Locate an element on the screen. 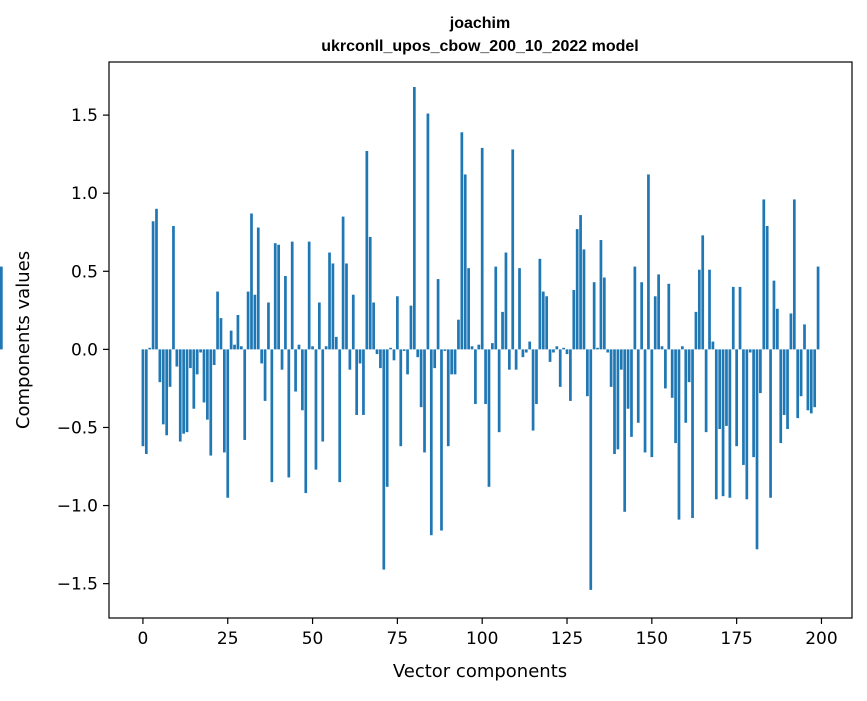 Image resolution: width=867 pixels, height=701 pixels. y-axis-label: Components values is located at coordinates (23, 340).